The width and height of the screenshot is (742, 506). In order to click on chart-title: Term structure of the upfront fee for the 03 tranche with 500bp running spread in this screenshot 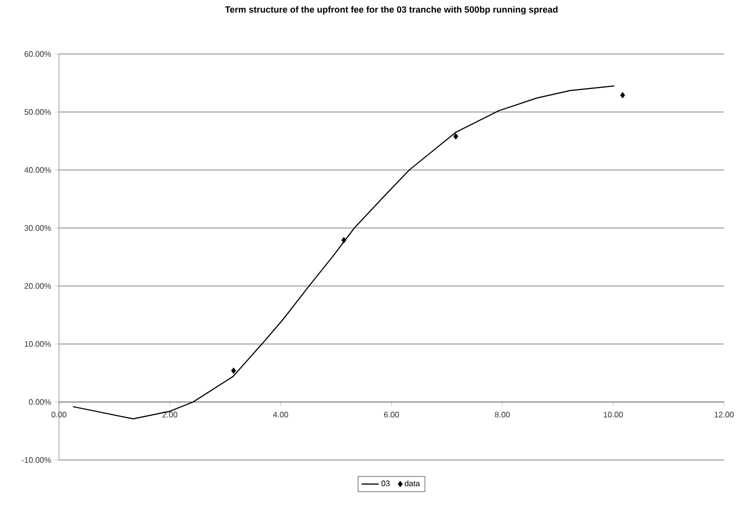, I will do `click(391, 10)`.